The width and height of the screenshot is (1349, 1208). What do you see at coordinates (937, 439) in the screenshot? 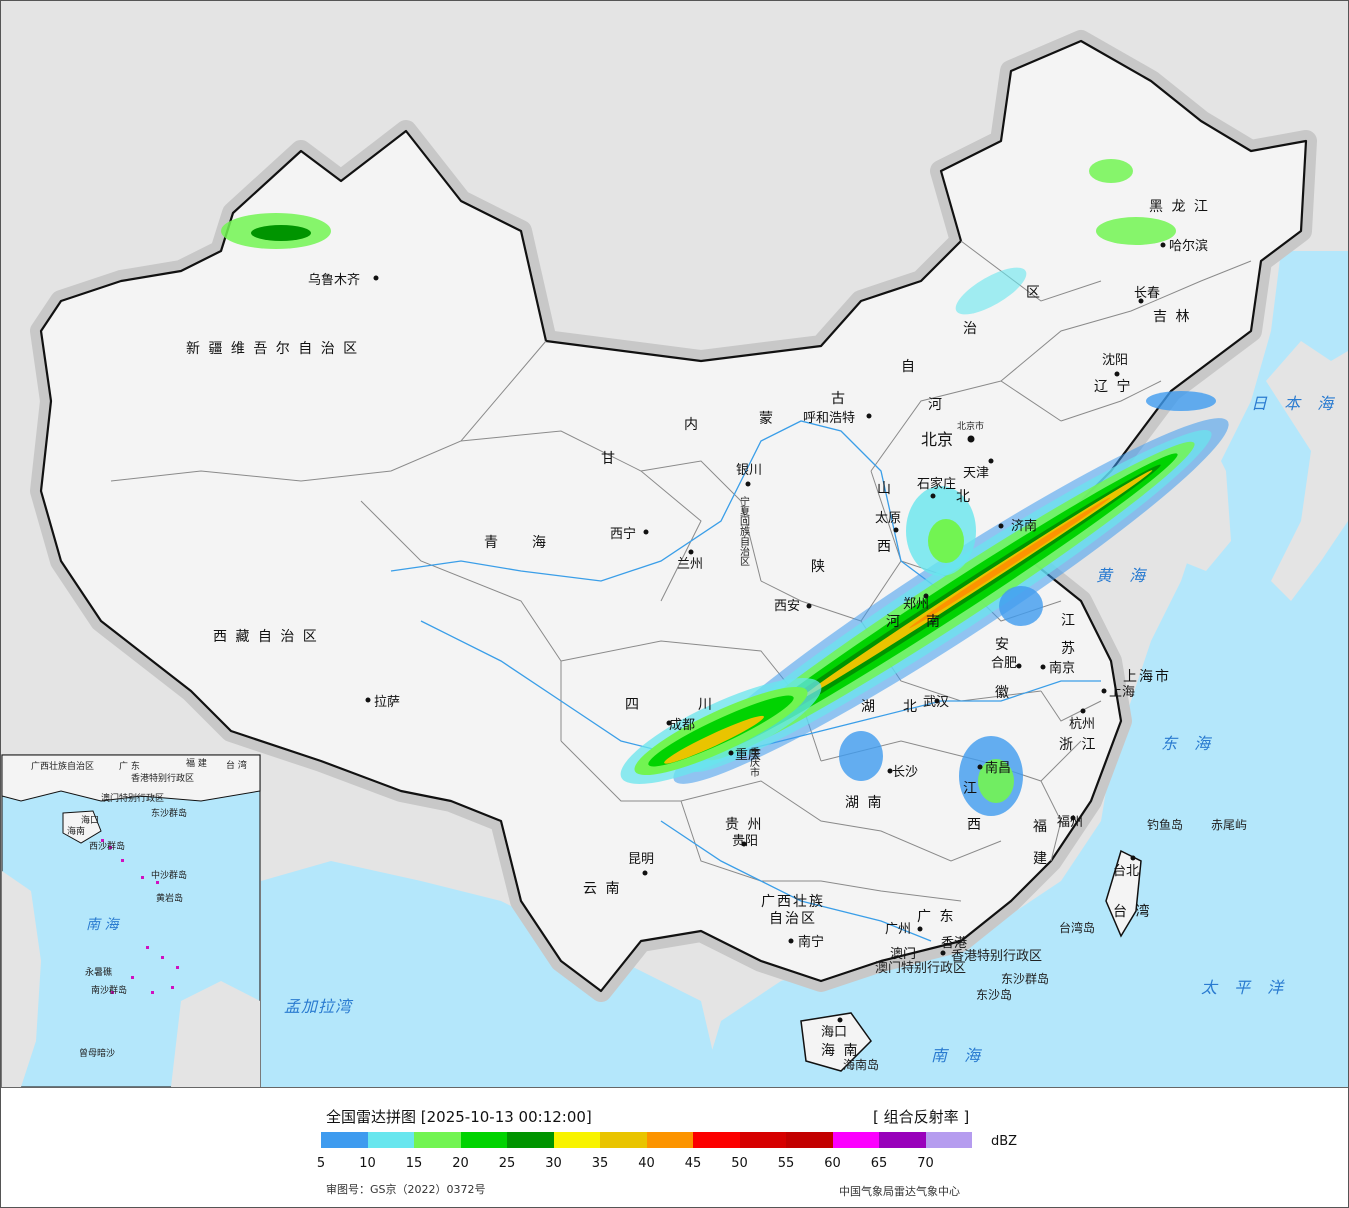
I see `city-label: 北京` at bounding box center [937, 439].